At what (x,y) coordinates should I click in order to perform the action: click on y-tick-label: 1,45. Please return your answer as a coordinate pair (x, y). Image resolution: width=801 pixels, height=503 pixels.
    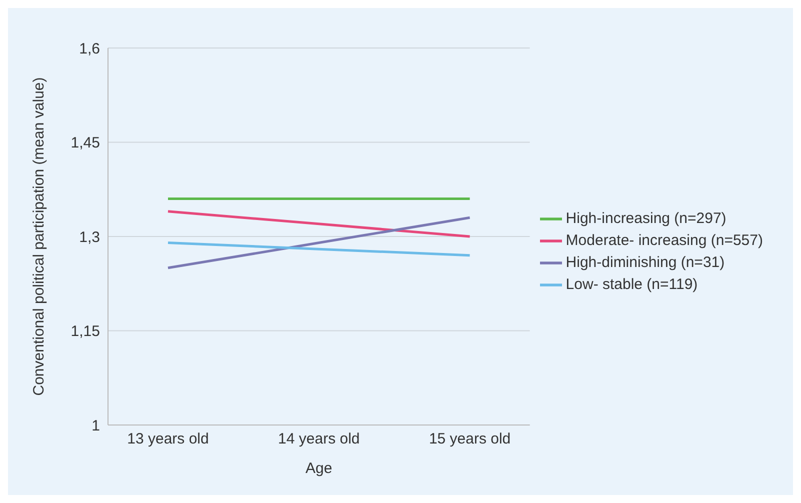
    Looking at the image, I should click on (85, 143).